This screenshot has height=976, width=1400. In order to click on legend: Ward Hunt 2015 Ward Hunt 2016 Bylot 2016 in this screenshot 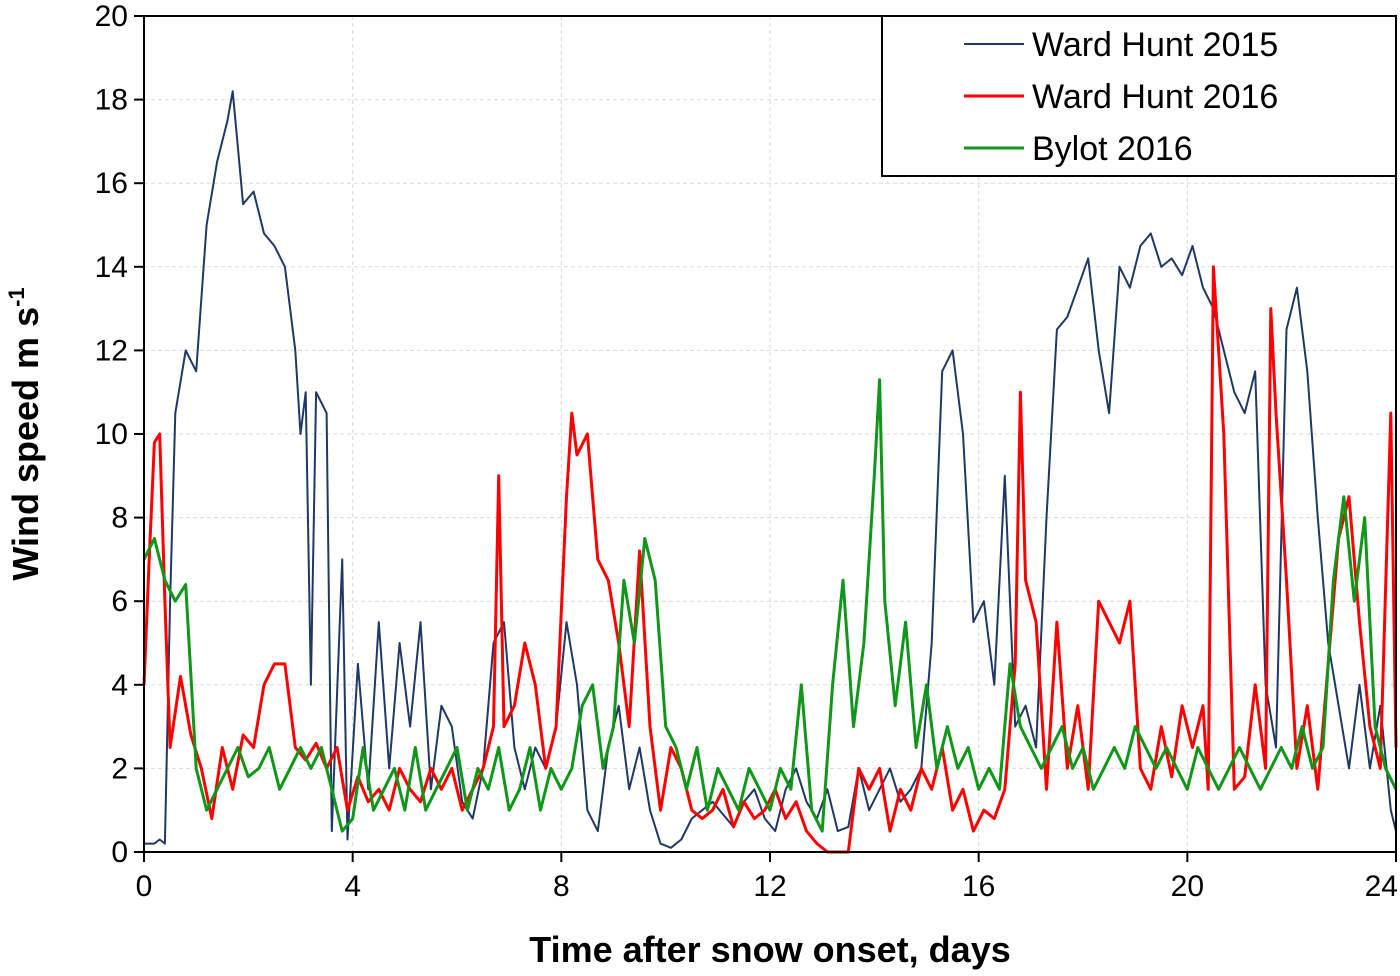, I will do `click(1139, 96)`.